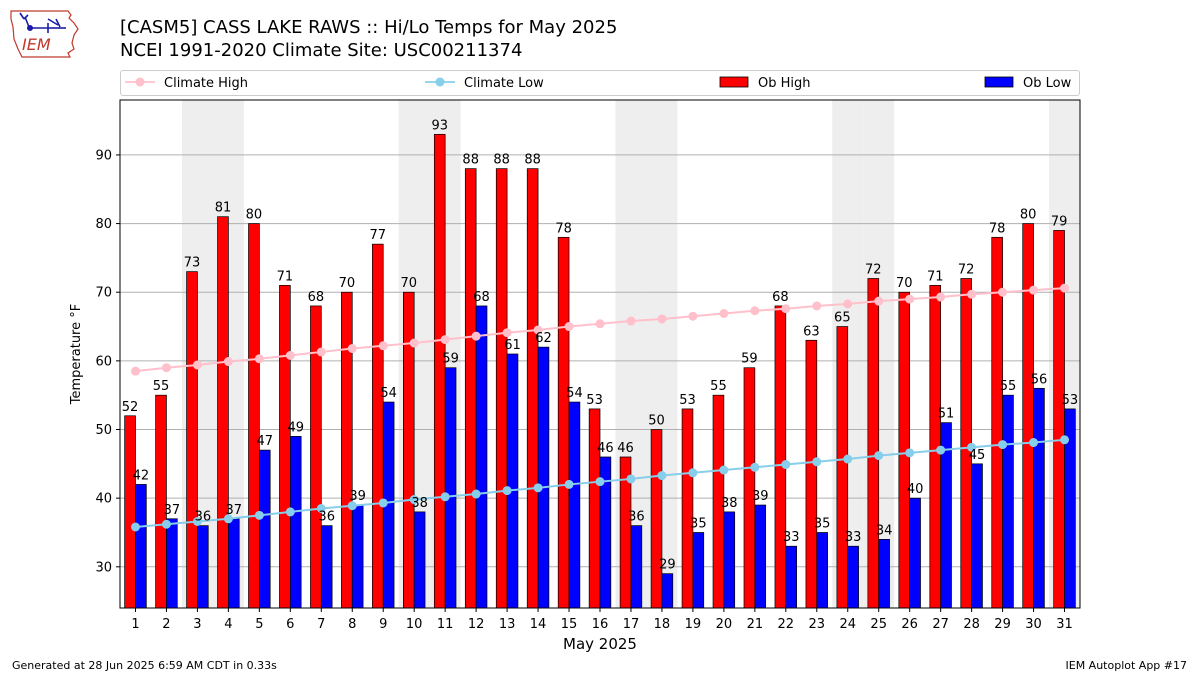  I want to click on x-tick-label: 29, so click(1002, 624).